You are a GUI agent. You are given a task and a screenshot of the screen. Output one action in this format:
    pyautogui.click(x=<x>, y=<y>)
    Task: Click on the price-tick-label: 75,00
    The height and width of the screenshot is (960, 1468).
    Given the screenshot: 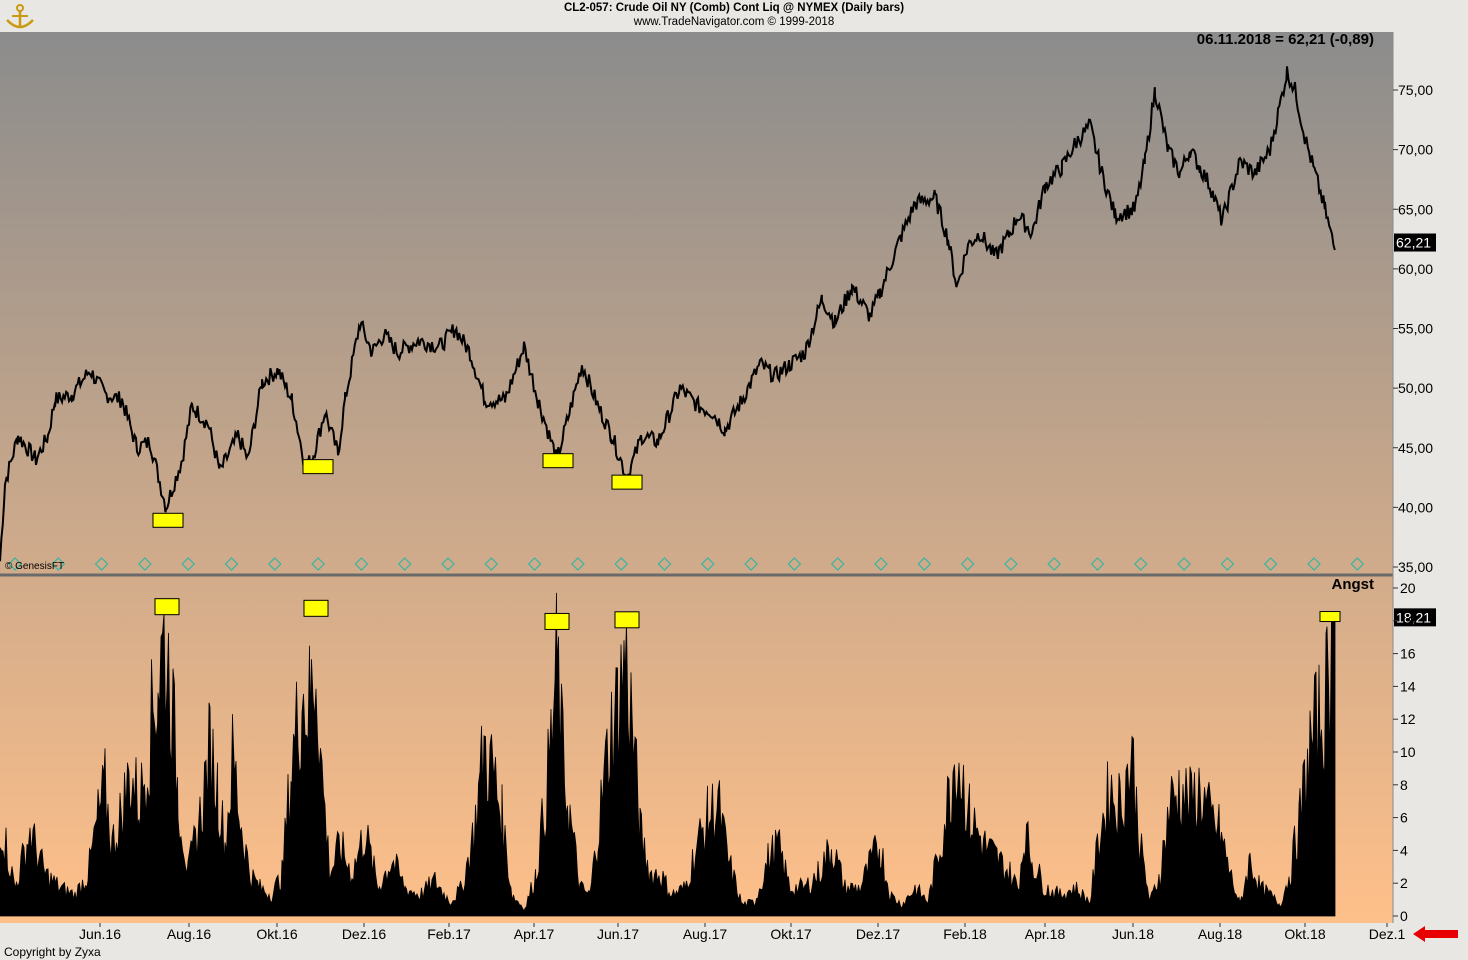 What is the action you would take?
    pyautogui.click(x=1415, y=90)
    